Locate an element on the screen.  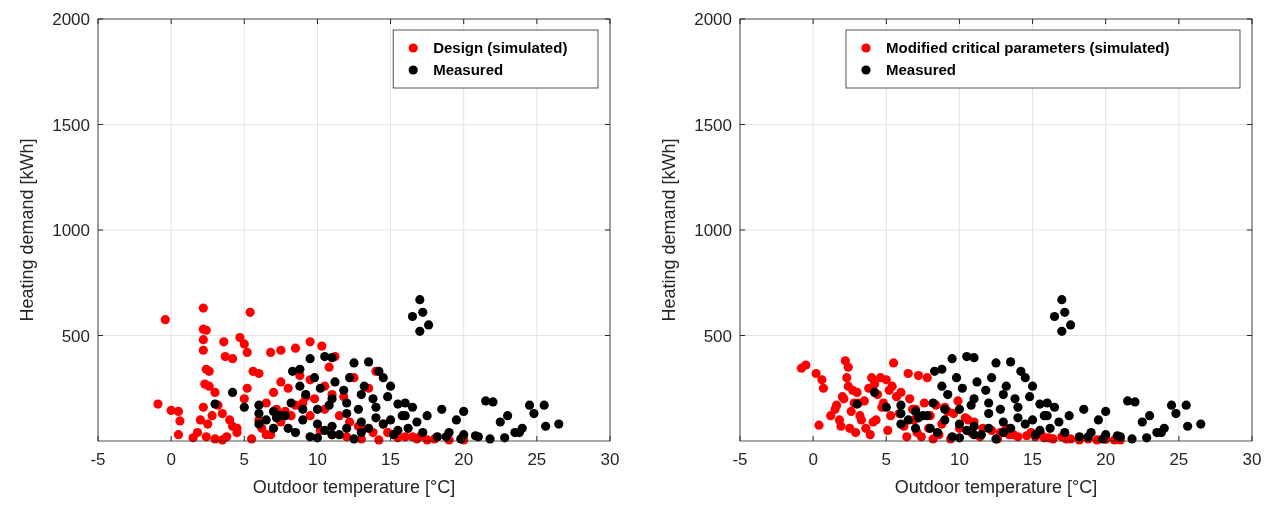
legend-label: Modified critical parameters (simulated) is located at coordinates (1028, 47).